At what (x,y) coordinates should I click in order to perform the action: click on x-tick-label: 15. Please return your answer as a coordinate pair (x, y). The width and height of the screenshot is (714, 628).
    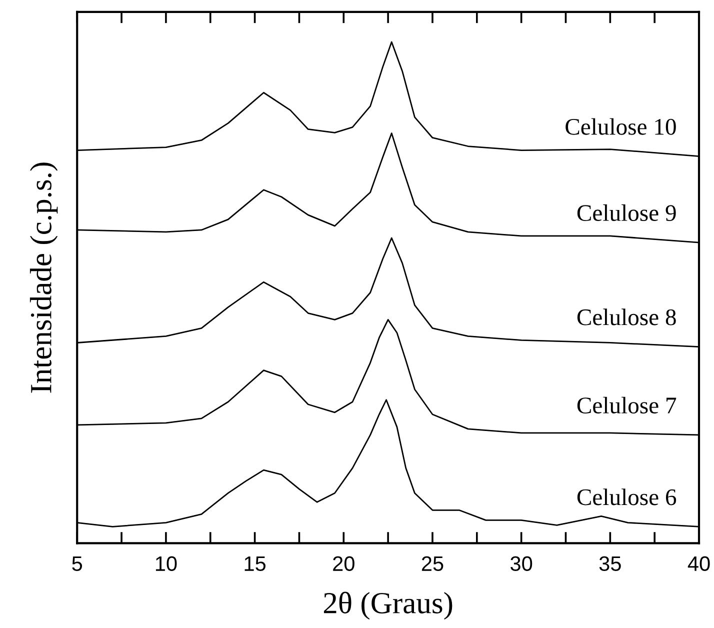
    Looking at the image, I should click on (255, 564).